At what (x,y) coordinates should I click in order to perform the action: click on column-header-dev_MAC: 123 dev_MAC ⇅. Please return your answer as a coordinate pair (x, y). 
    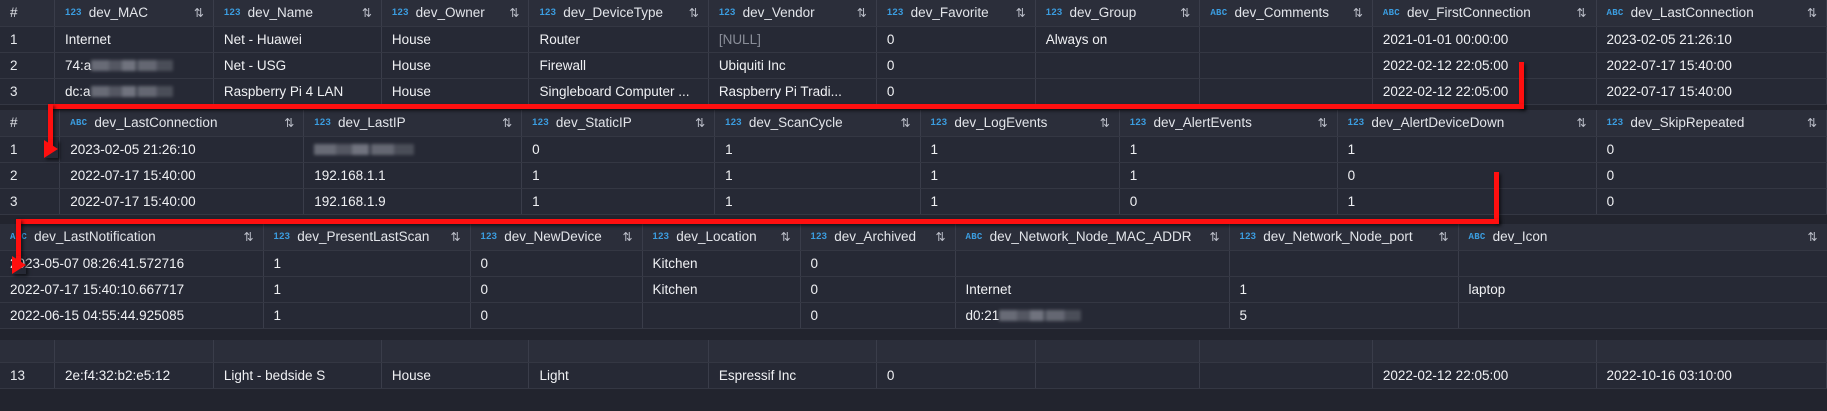
    Looking at the image, I should click on (134, 13).